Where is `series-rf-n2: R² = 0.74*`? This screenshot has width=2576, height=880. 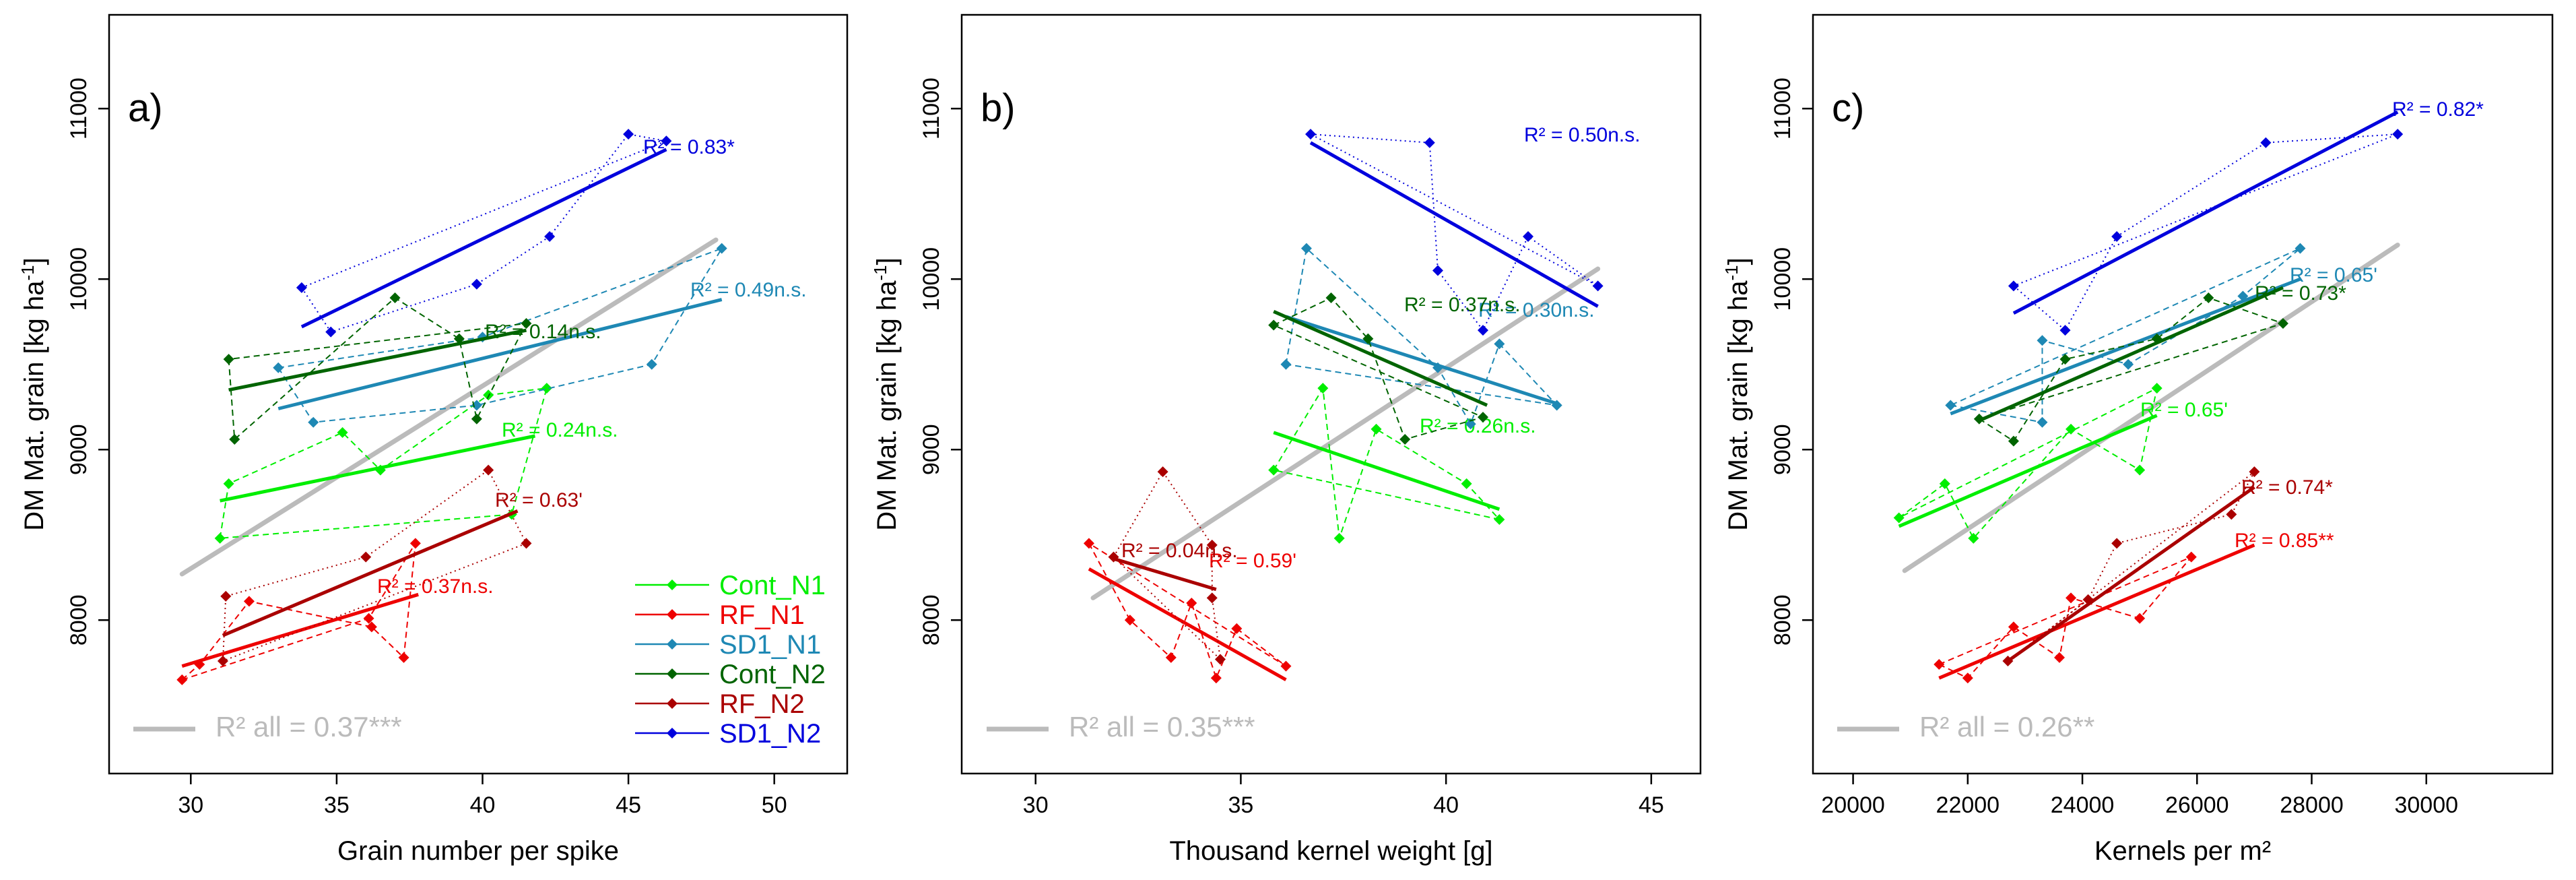 series-rf-n2: R² = 0.74* is located at coordinates (2167, 566).